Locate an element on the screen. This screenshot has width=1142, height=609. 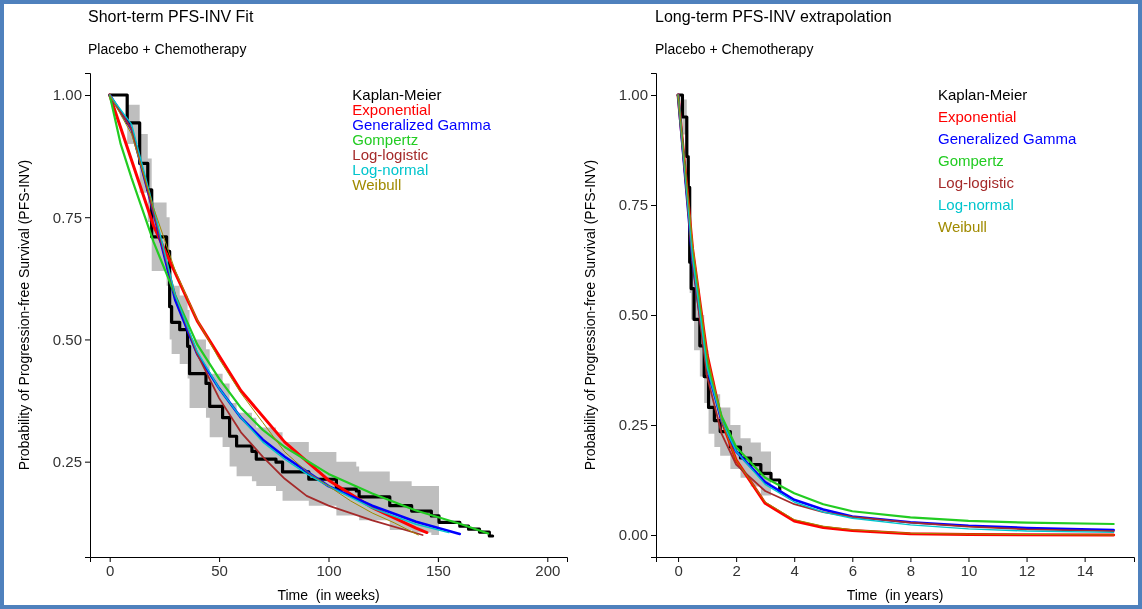
y-tick-label: 0.00 is located at coordinates (633, 535).